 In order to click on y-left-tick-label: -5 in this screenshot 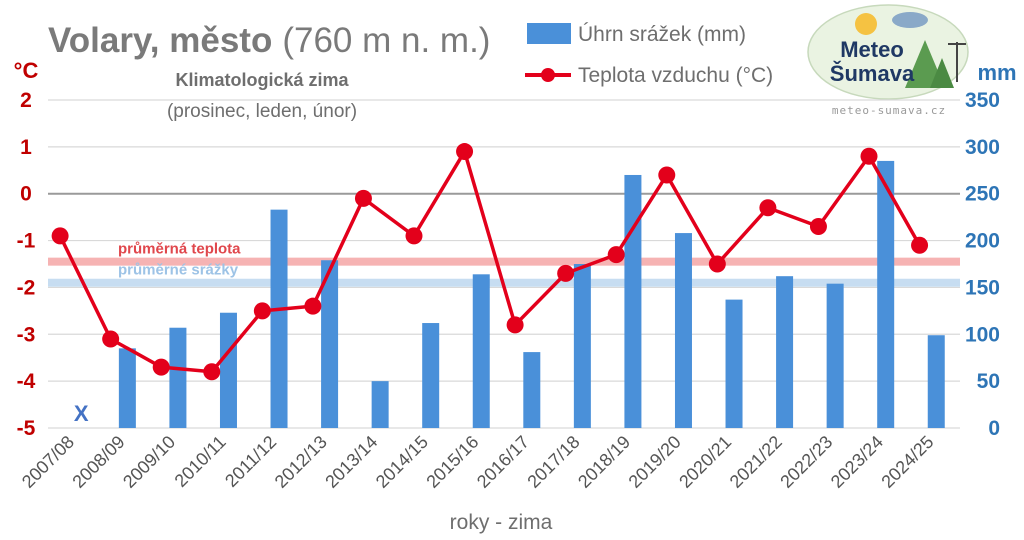, I will do `click(26, 428)`.